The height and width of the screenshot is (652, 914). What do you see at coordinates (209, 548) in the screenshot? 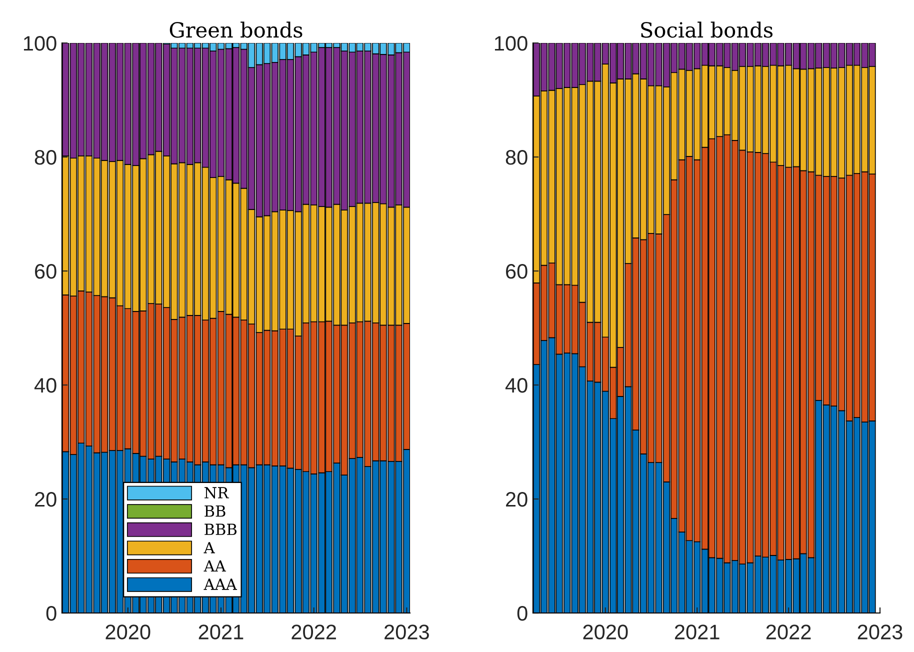
I see `legend-label: A` at bounding box center [209, 548].